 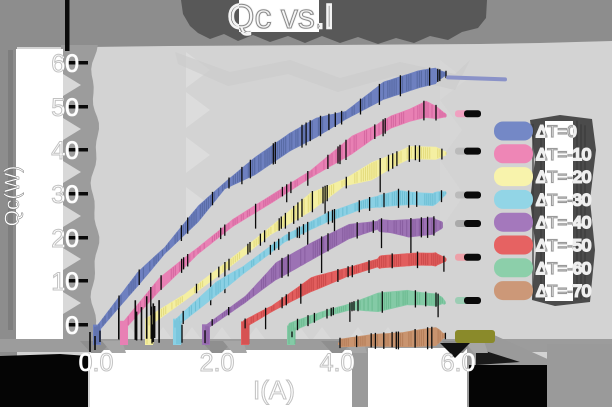 What do you see at coordinates (337, 363) in the screenshot?
I see `svg-text: 4.0` at bounding box center [337, 363].